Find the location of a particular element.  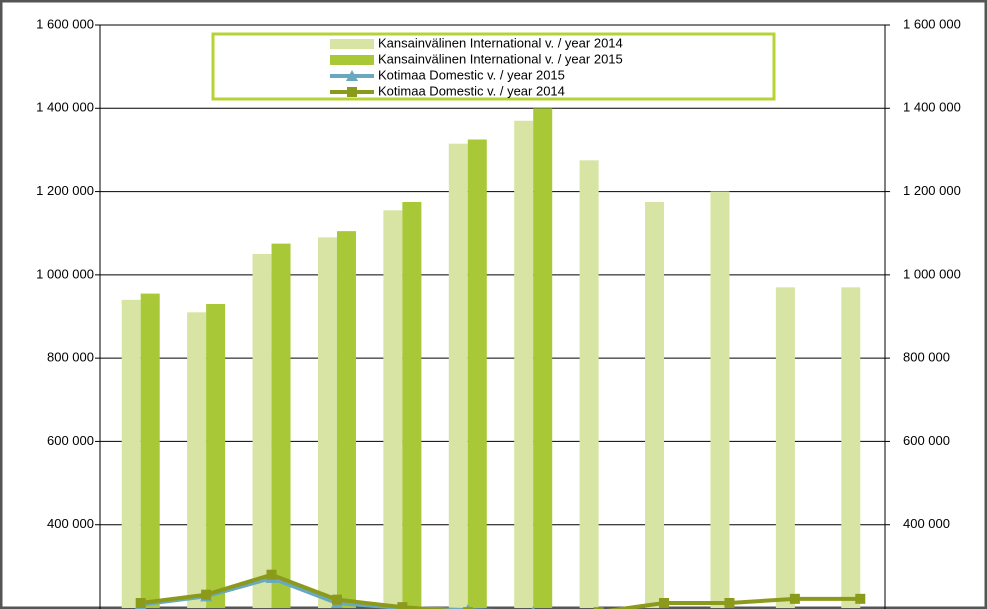

y-tick-label: 1 600 000 is located at coordinates (65, 23).